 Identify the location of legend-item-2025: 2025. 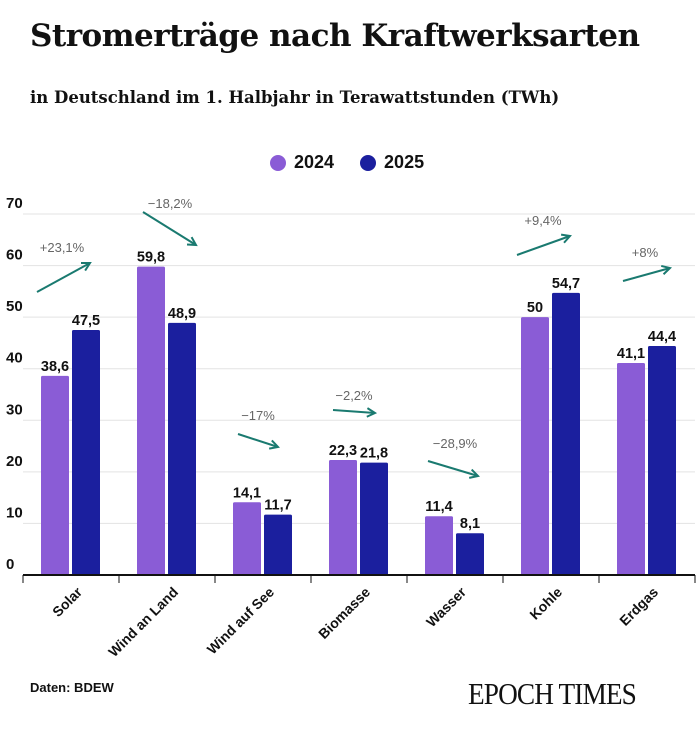
(392, 162).